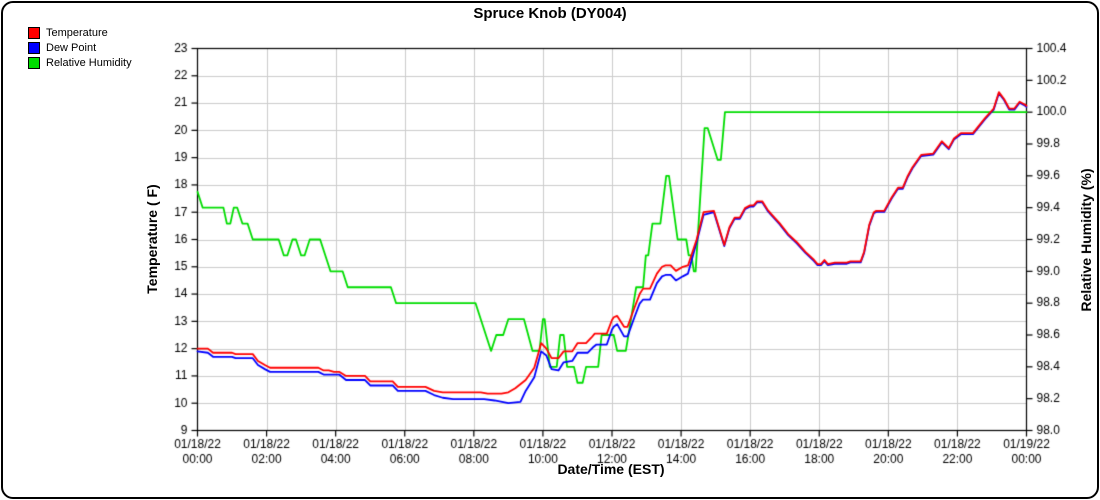 The width and height of the screenshot is (1100, 500). I want to click on legend: Temperature Dew Point Relative Humidity, so click(80, 47).